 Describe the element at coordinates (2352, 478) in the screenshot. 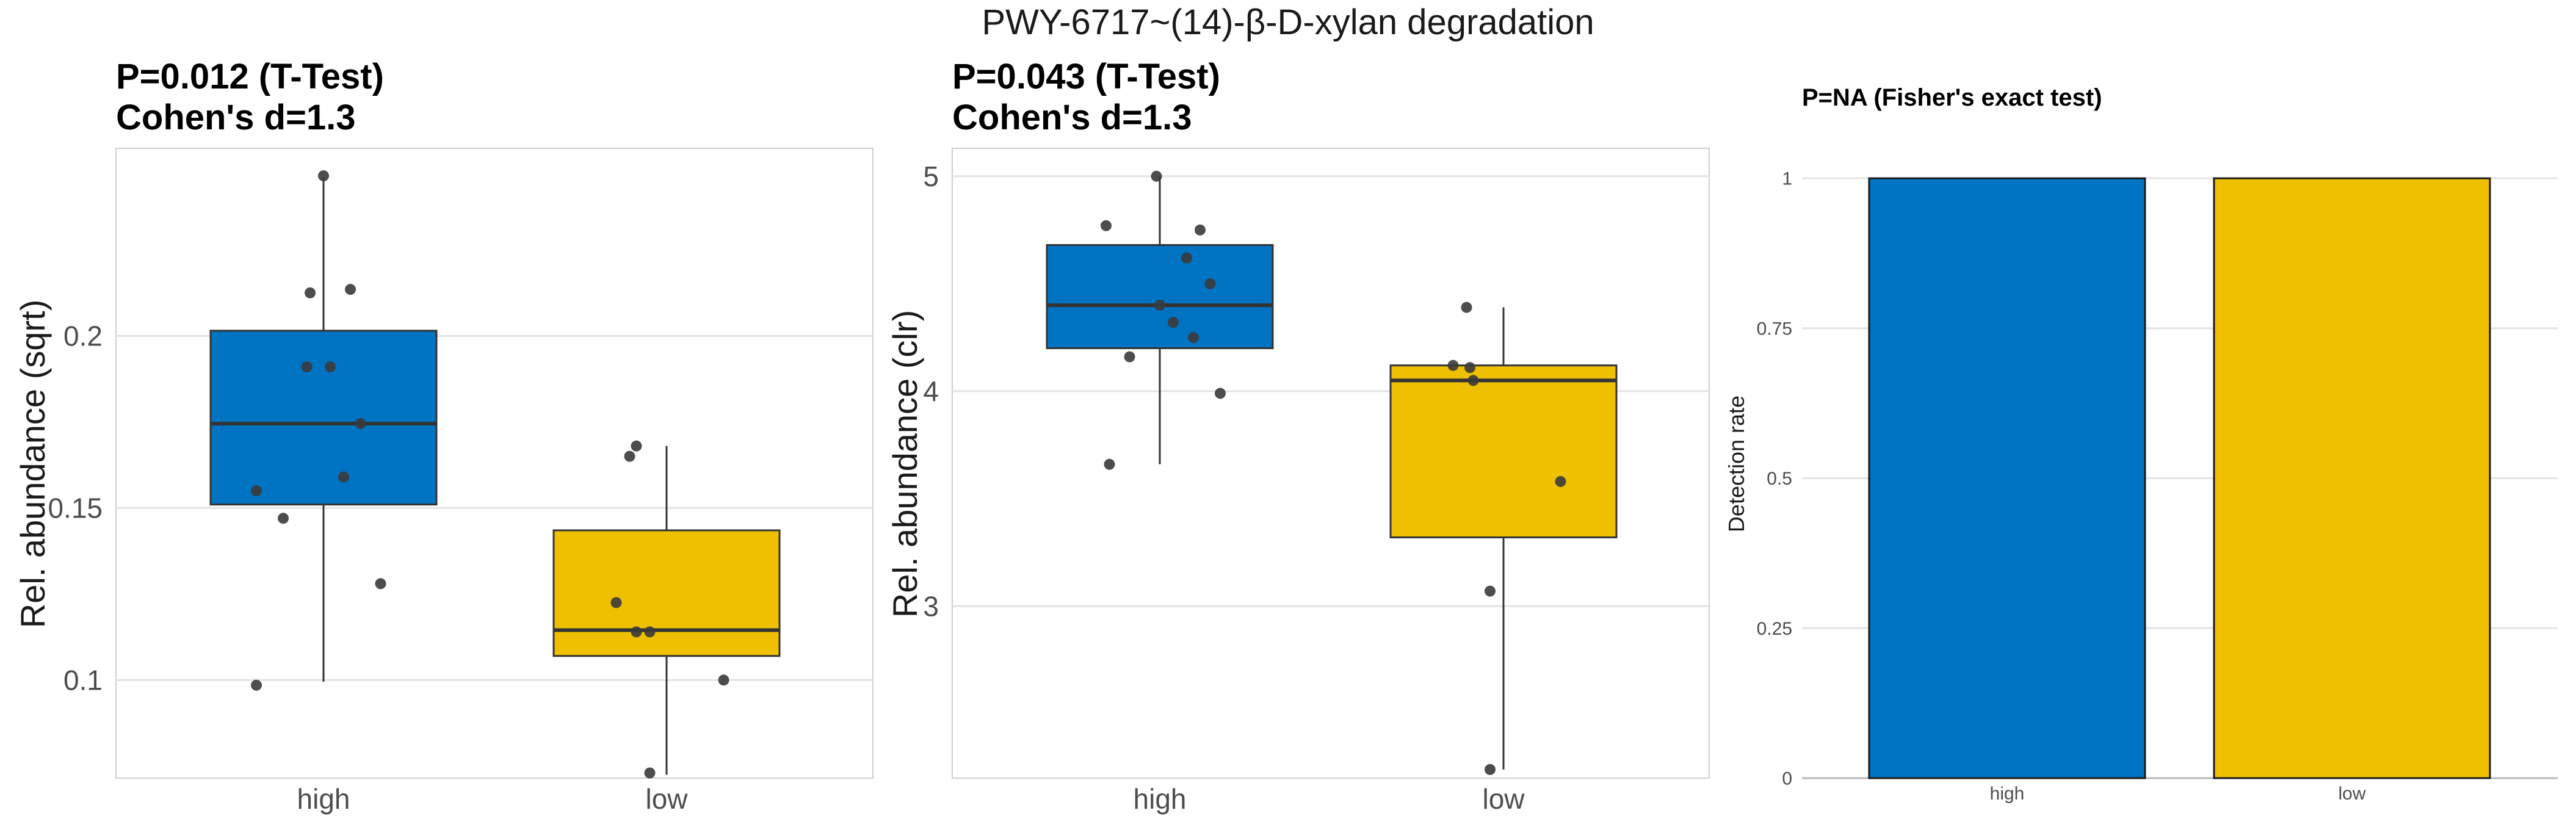

I see `bar-low` at that location.